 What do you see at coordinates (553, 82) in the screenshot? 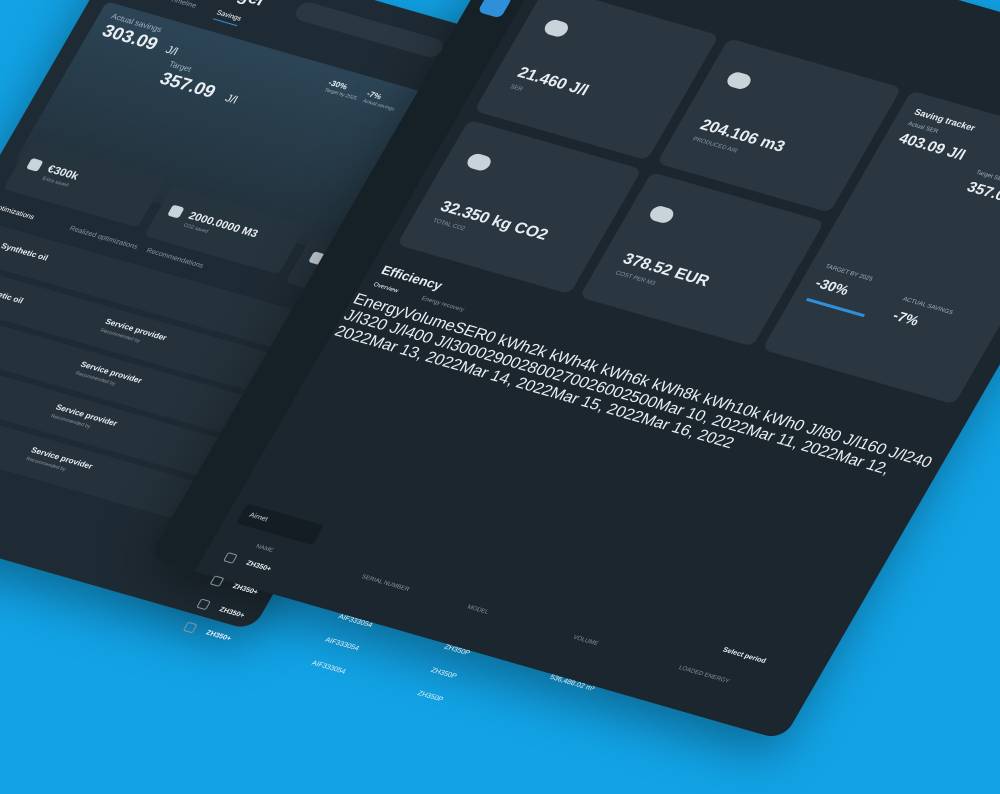
I see `stat-value: 21.460 J/l` at bounding box center [553, 82].